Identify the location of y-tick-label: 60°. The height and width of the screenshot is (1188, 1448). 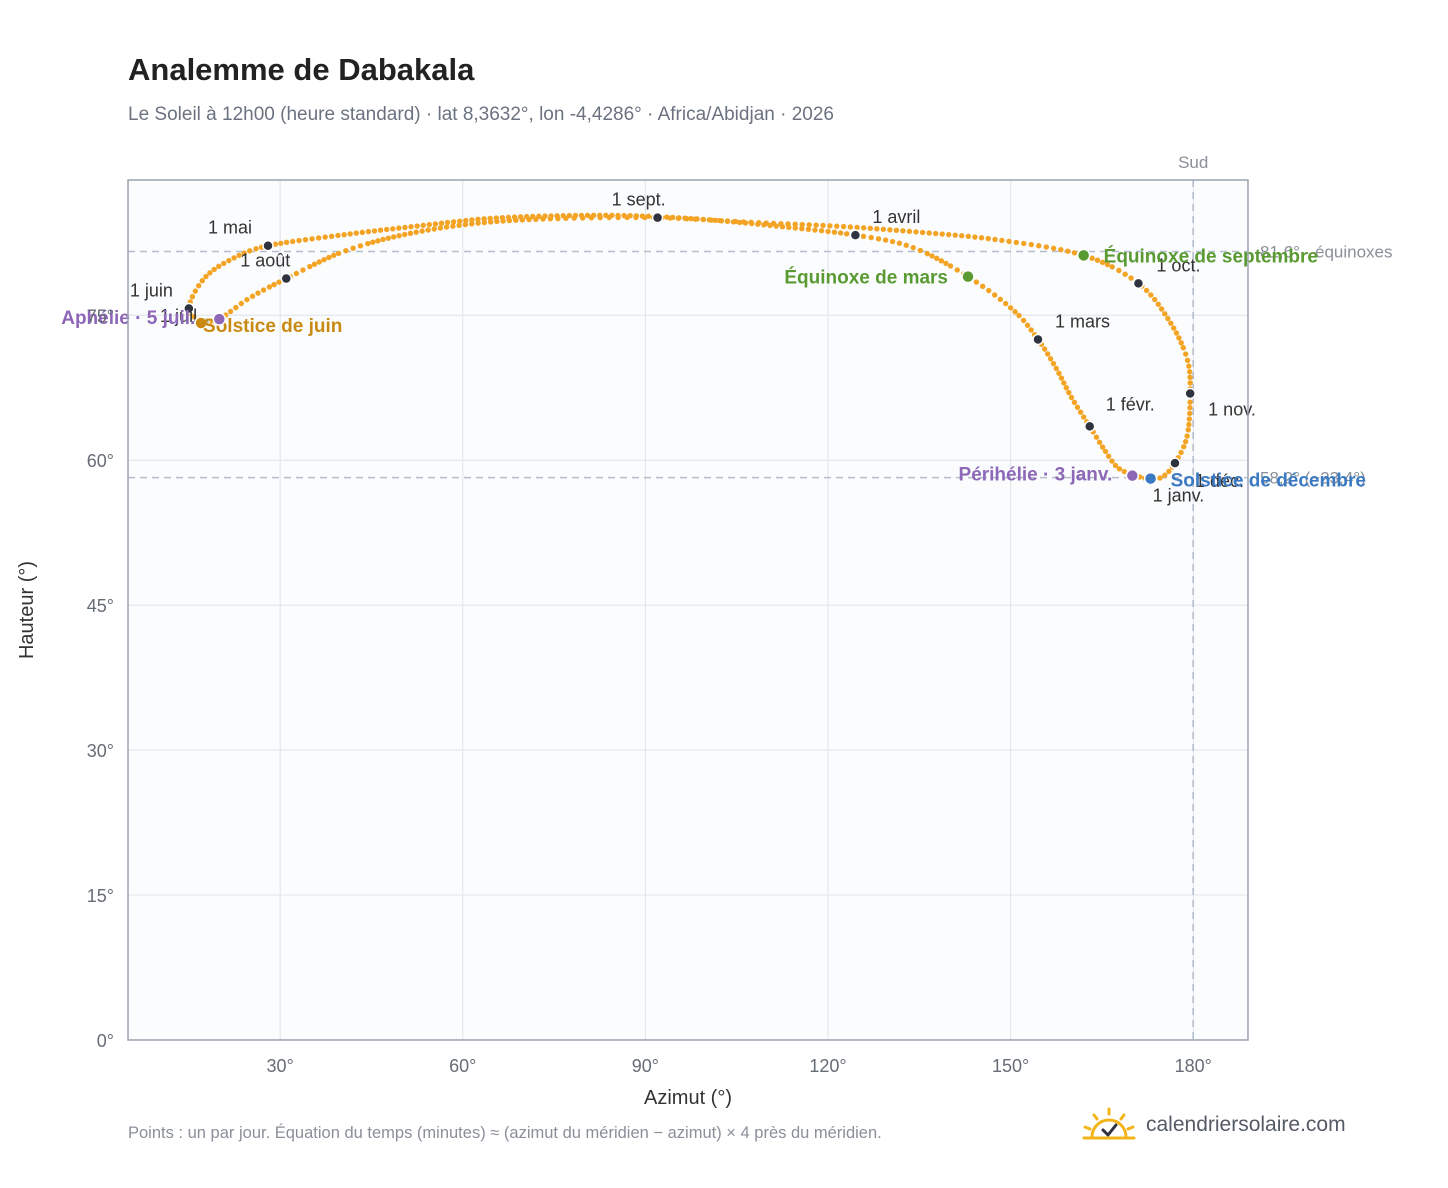
(100, 461).